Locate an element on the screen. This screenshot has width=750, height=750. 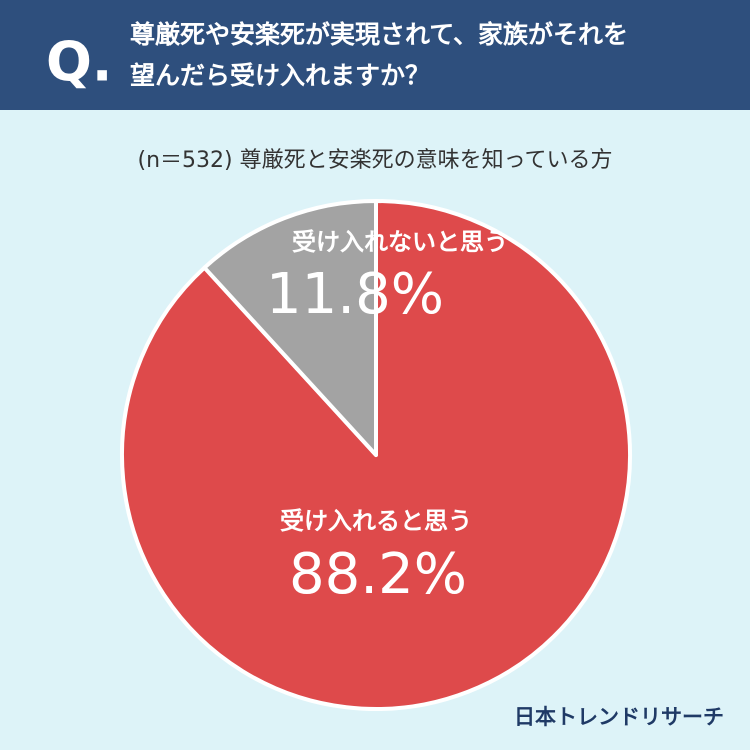
source: 日本トレンドリサーチ is located at coordinates (619, 717).